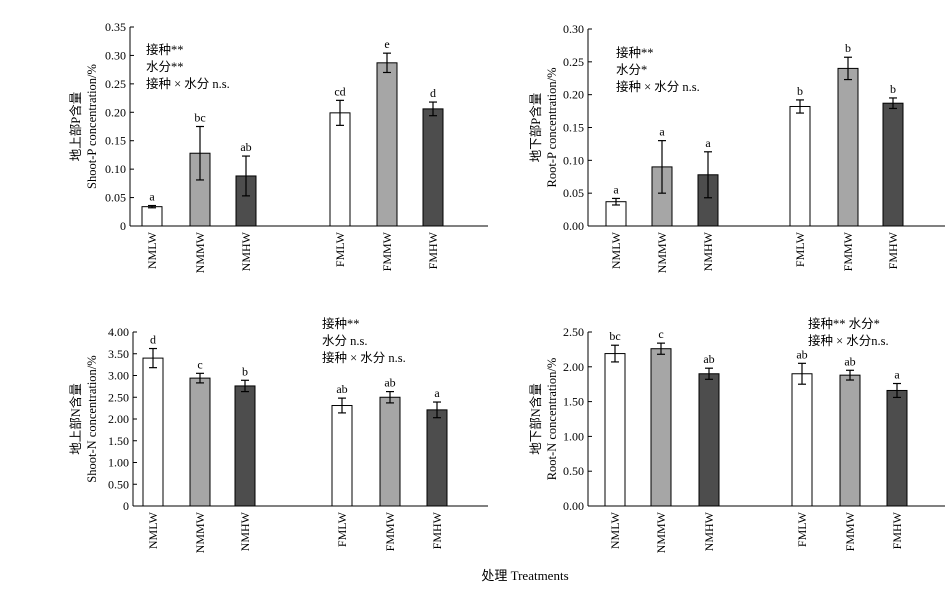 This screenshot has height=590, width=949. What do you see at coordinates (552, 128) in the screenshot?
I see `y-axis-label-en: Root-P concentration/%` at bounding box center [552, 128].